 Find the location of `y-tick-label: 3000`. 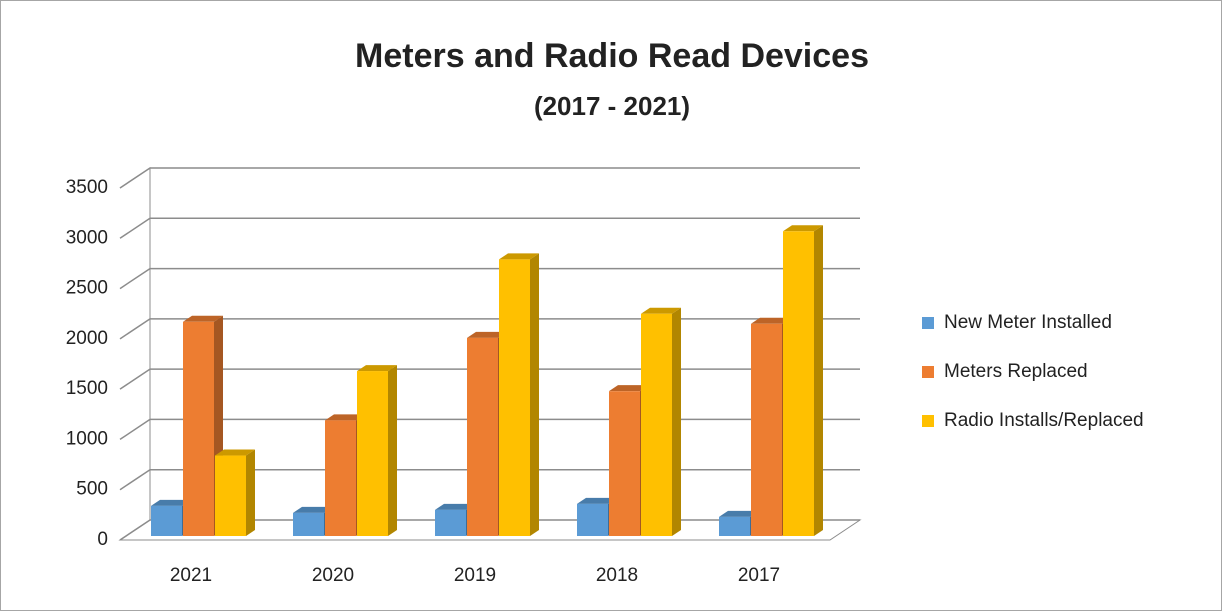

y-tick-label: 3000 is located at coordinates (87, 237).